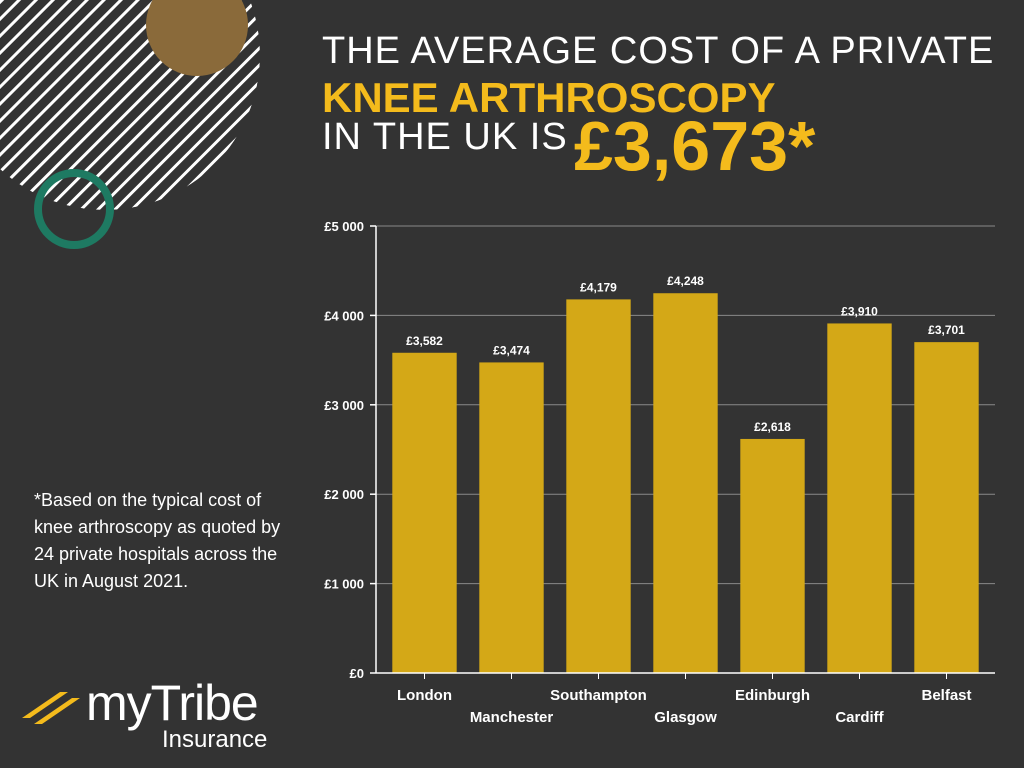 The height and width of the screenshot is (768, 1024). What do you see at coordinates (946, 330) in the screenshot?
I see `bar-value-label: £3,701` at bounding box center [946, 330].